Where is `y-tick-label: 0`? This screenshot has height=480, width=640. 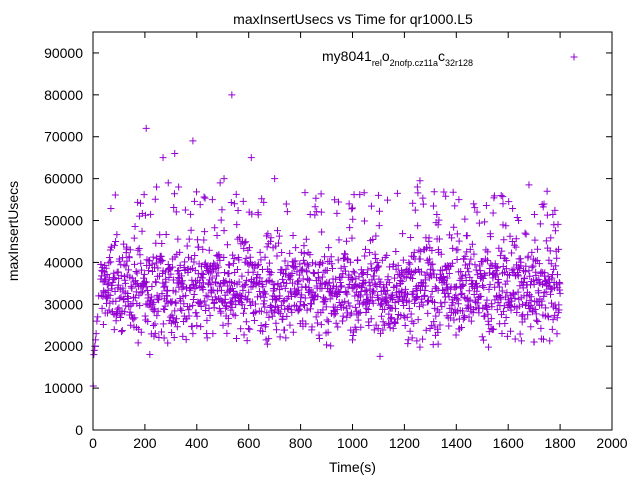
y-tick-label: 0 is located at coordinates (79, 430).